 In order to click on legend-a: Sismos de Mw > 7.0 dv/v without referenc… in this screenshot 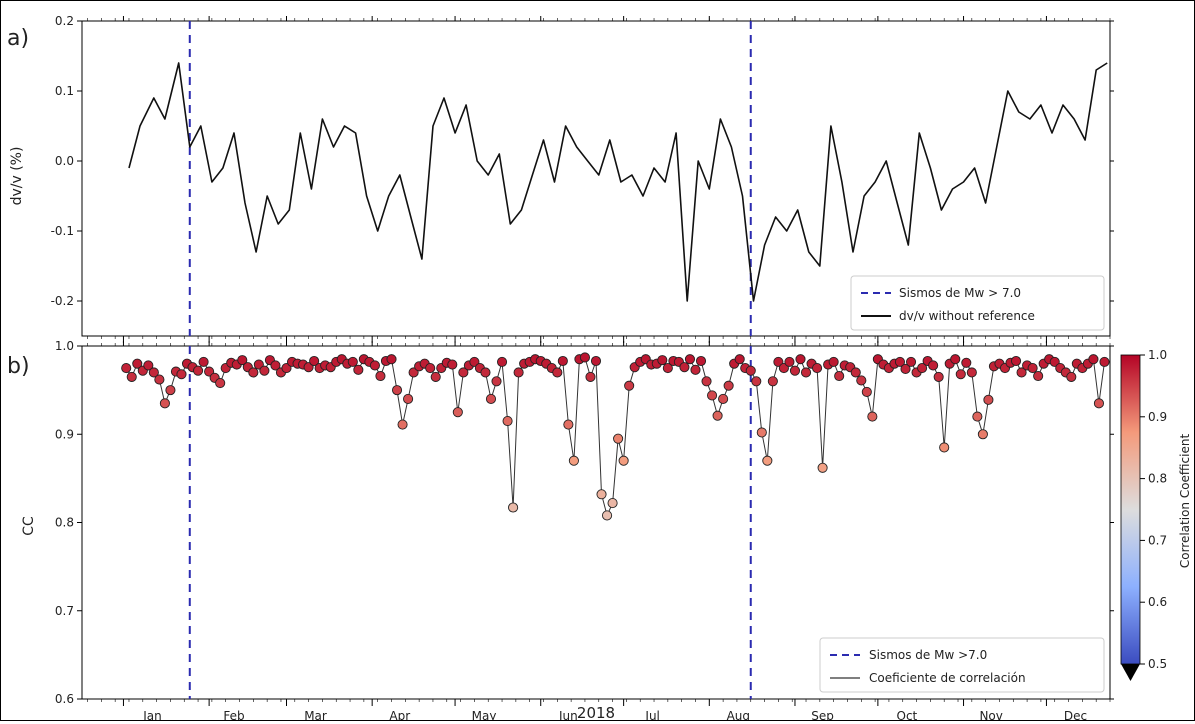, I will do `click(977, 303)`.